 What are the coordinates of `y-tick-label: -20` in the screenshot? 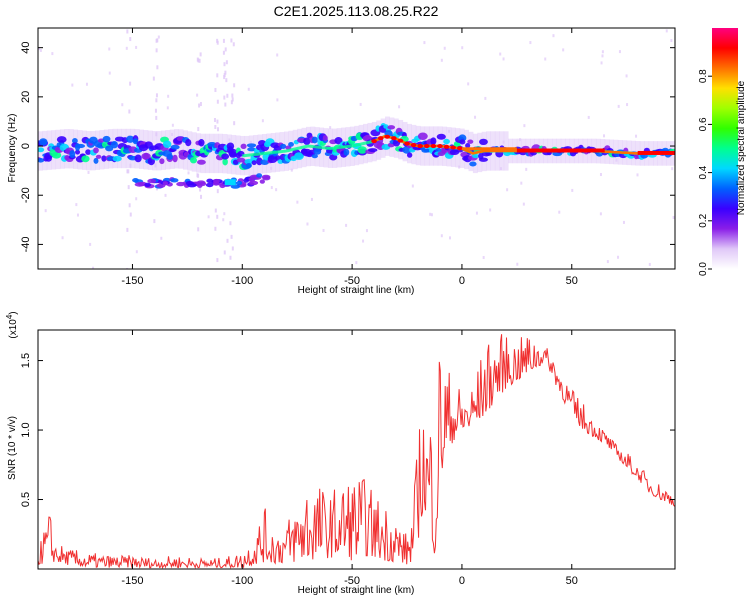 It's located at (26, 195).